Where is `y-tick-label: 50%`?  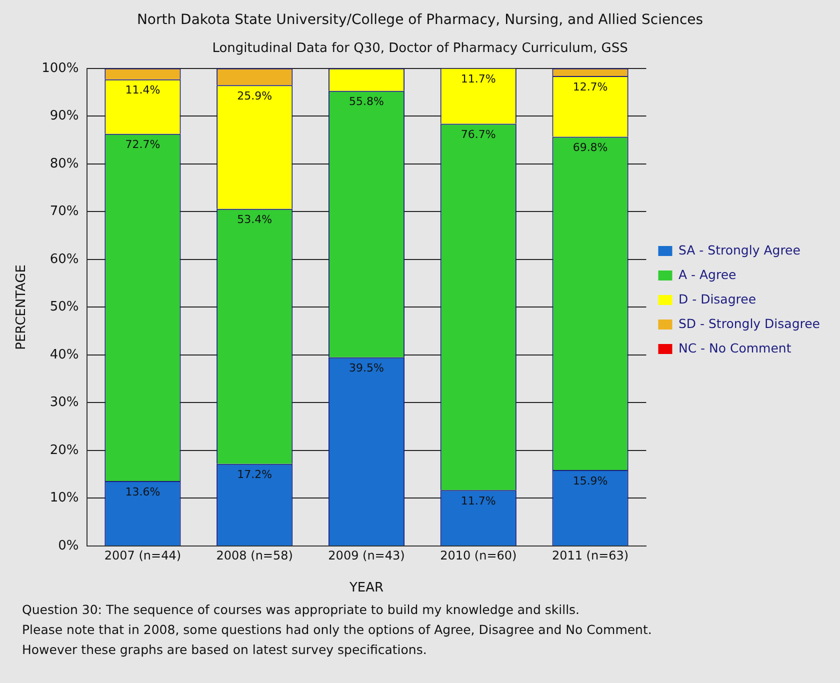 y-tick-label: 50% is located at coordinates (64, 307).